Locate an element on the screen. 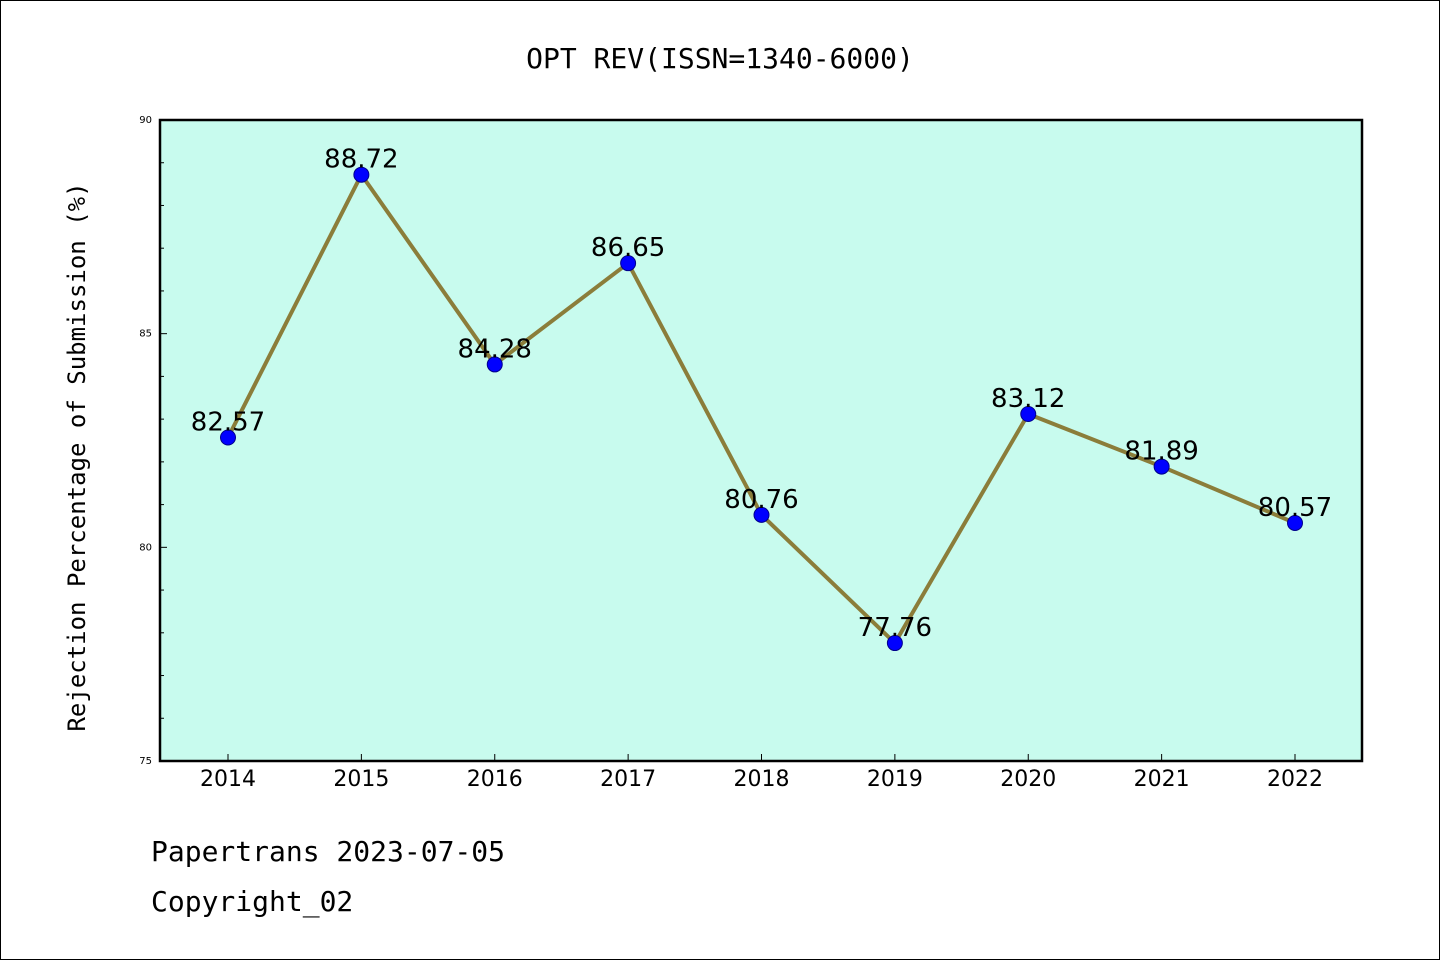 This screenshot has height=960, width=1440. x-tick-label: 2018 is located at coordinates (762, 779).